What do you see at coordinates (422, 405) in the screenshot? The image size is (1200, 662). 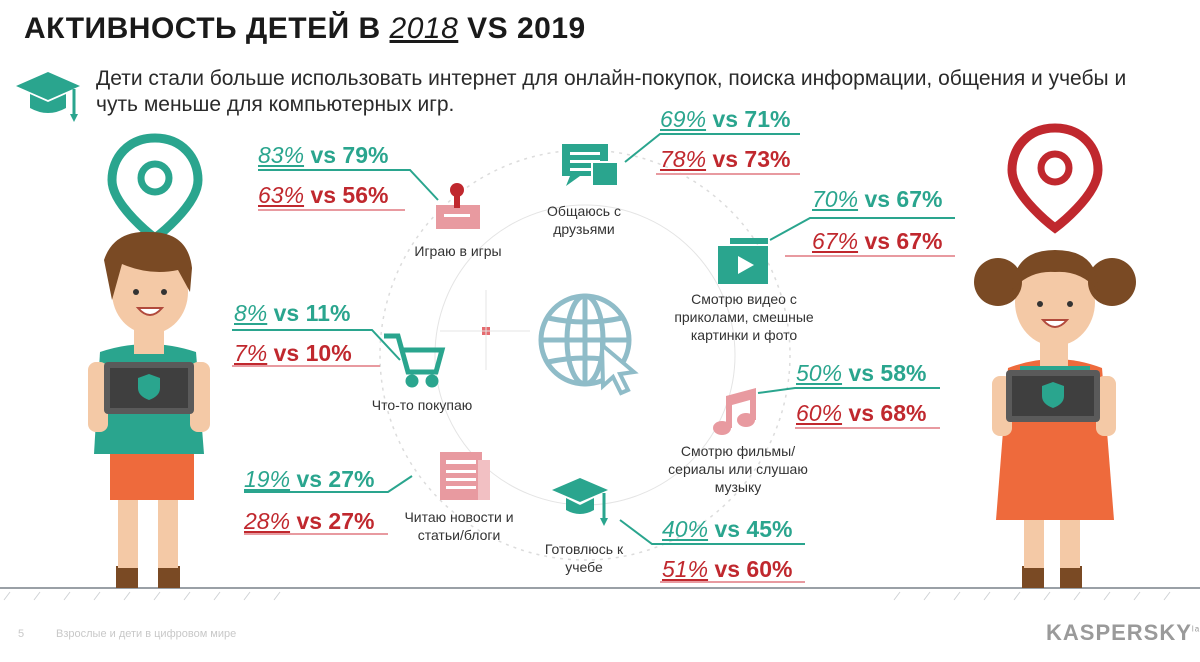 I see `label-shopping: Что-то покупаю` at bounding box center [422, 405].